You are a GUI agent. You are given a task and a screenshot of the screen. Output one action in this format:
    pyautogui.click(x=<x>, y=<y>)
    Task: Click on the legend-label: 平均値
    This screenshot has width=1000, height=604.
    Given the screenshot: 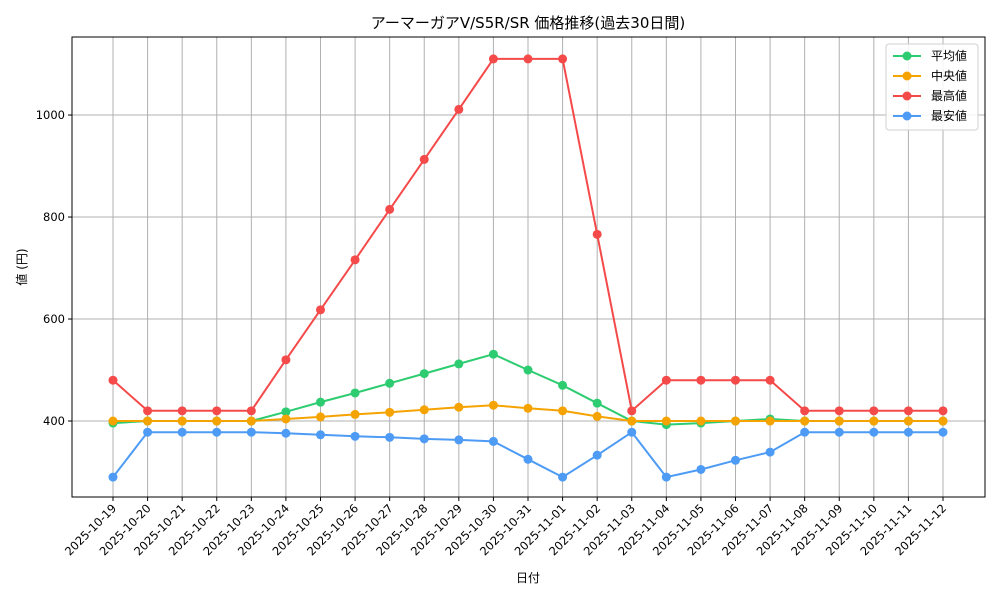 What is the action you would take?
    pyautogui.click(x=949, y=55)
    